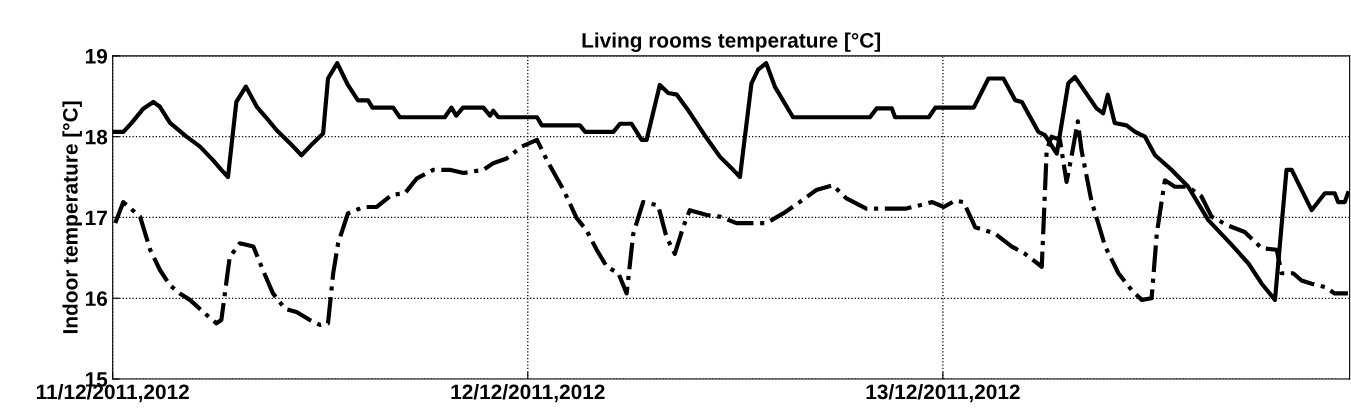 The image size is (1351, 417). I want to click on y-tick-label: 18, so click(96, 137).